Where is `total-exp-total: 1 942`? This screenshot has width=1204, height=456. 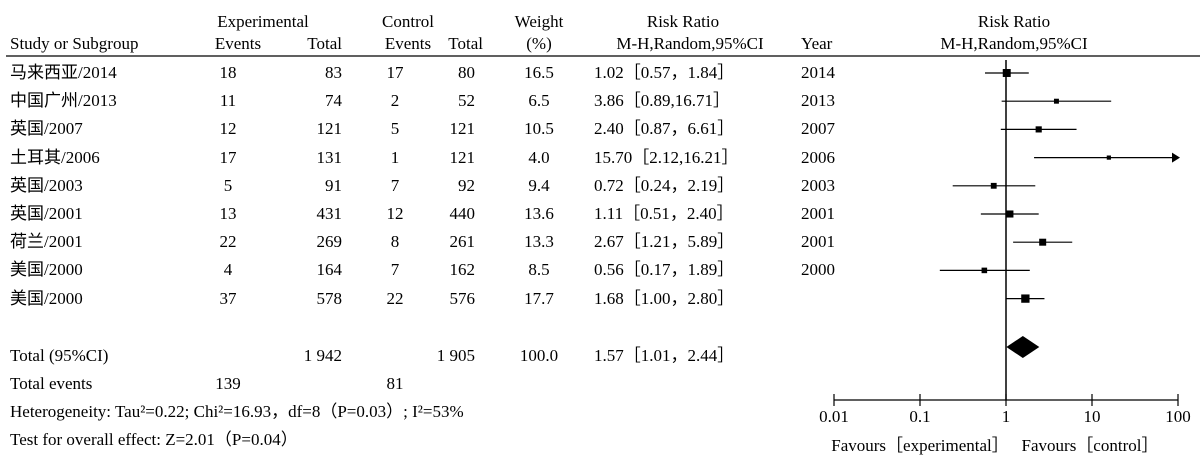
total-exp-total: 1 942 is located at coordinates (322, 355).